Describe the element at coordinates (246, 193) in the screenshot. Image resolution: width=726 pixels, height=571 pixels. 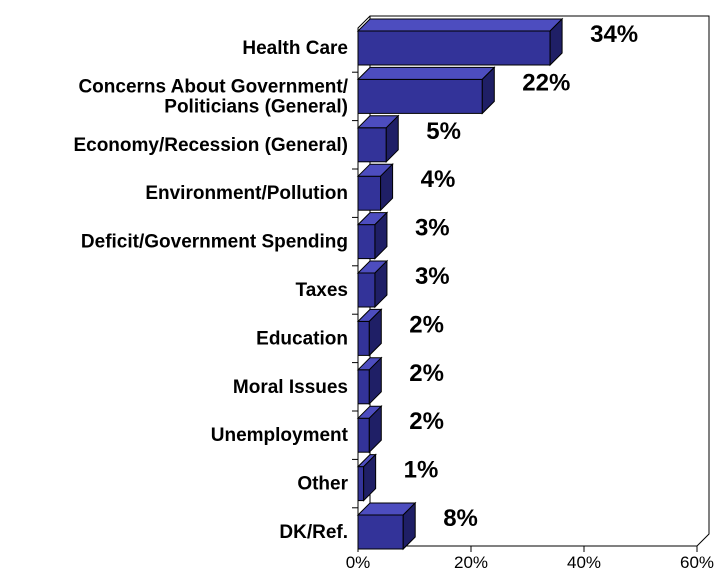
I see `category-label: Environment/Pollution` at that location.